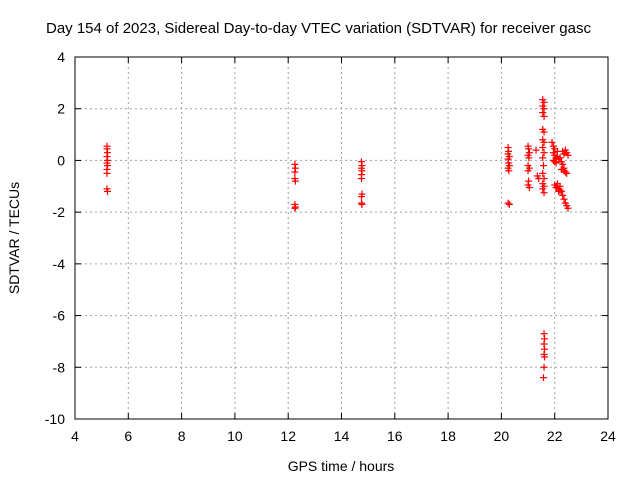 The image size is (640, 480). I want to click on x-tick-label: 4, so click(75, 436).